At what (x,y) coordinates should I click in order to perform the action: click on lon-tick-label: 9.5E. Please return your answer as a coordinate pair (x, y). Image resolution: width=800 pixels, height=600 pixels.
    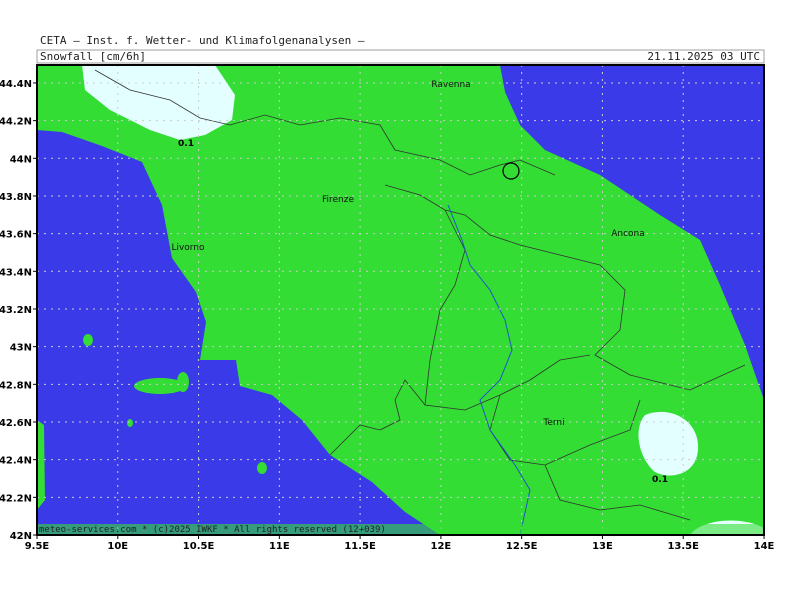
    Looking at the image, I should click on (37, 546).